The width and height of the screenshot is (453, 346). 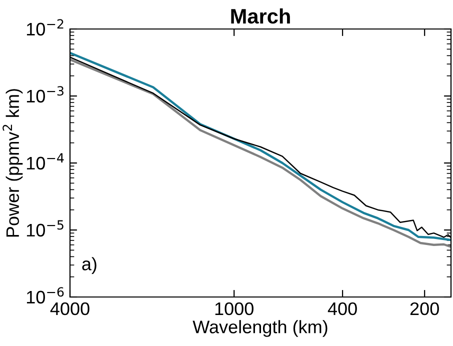 What do you see at coordinates (234, 309) in the screenshot?
I see `x-tick-label: 1000` at bounding box center [234, 309].